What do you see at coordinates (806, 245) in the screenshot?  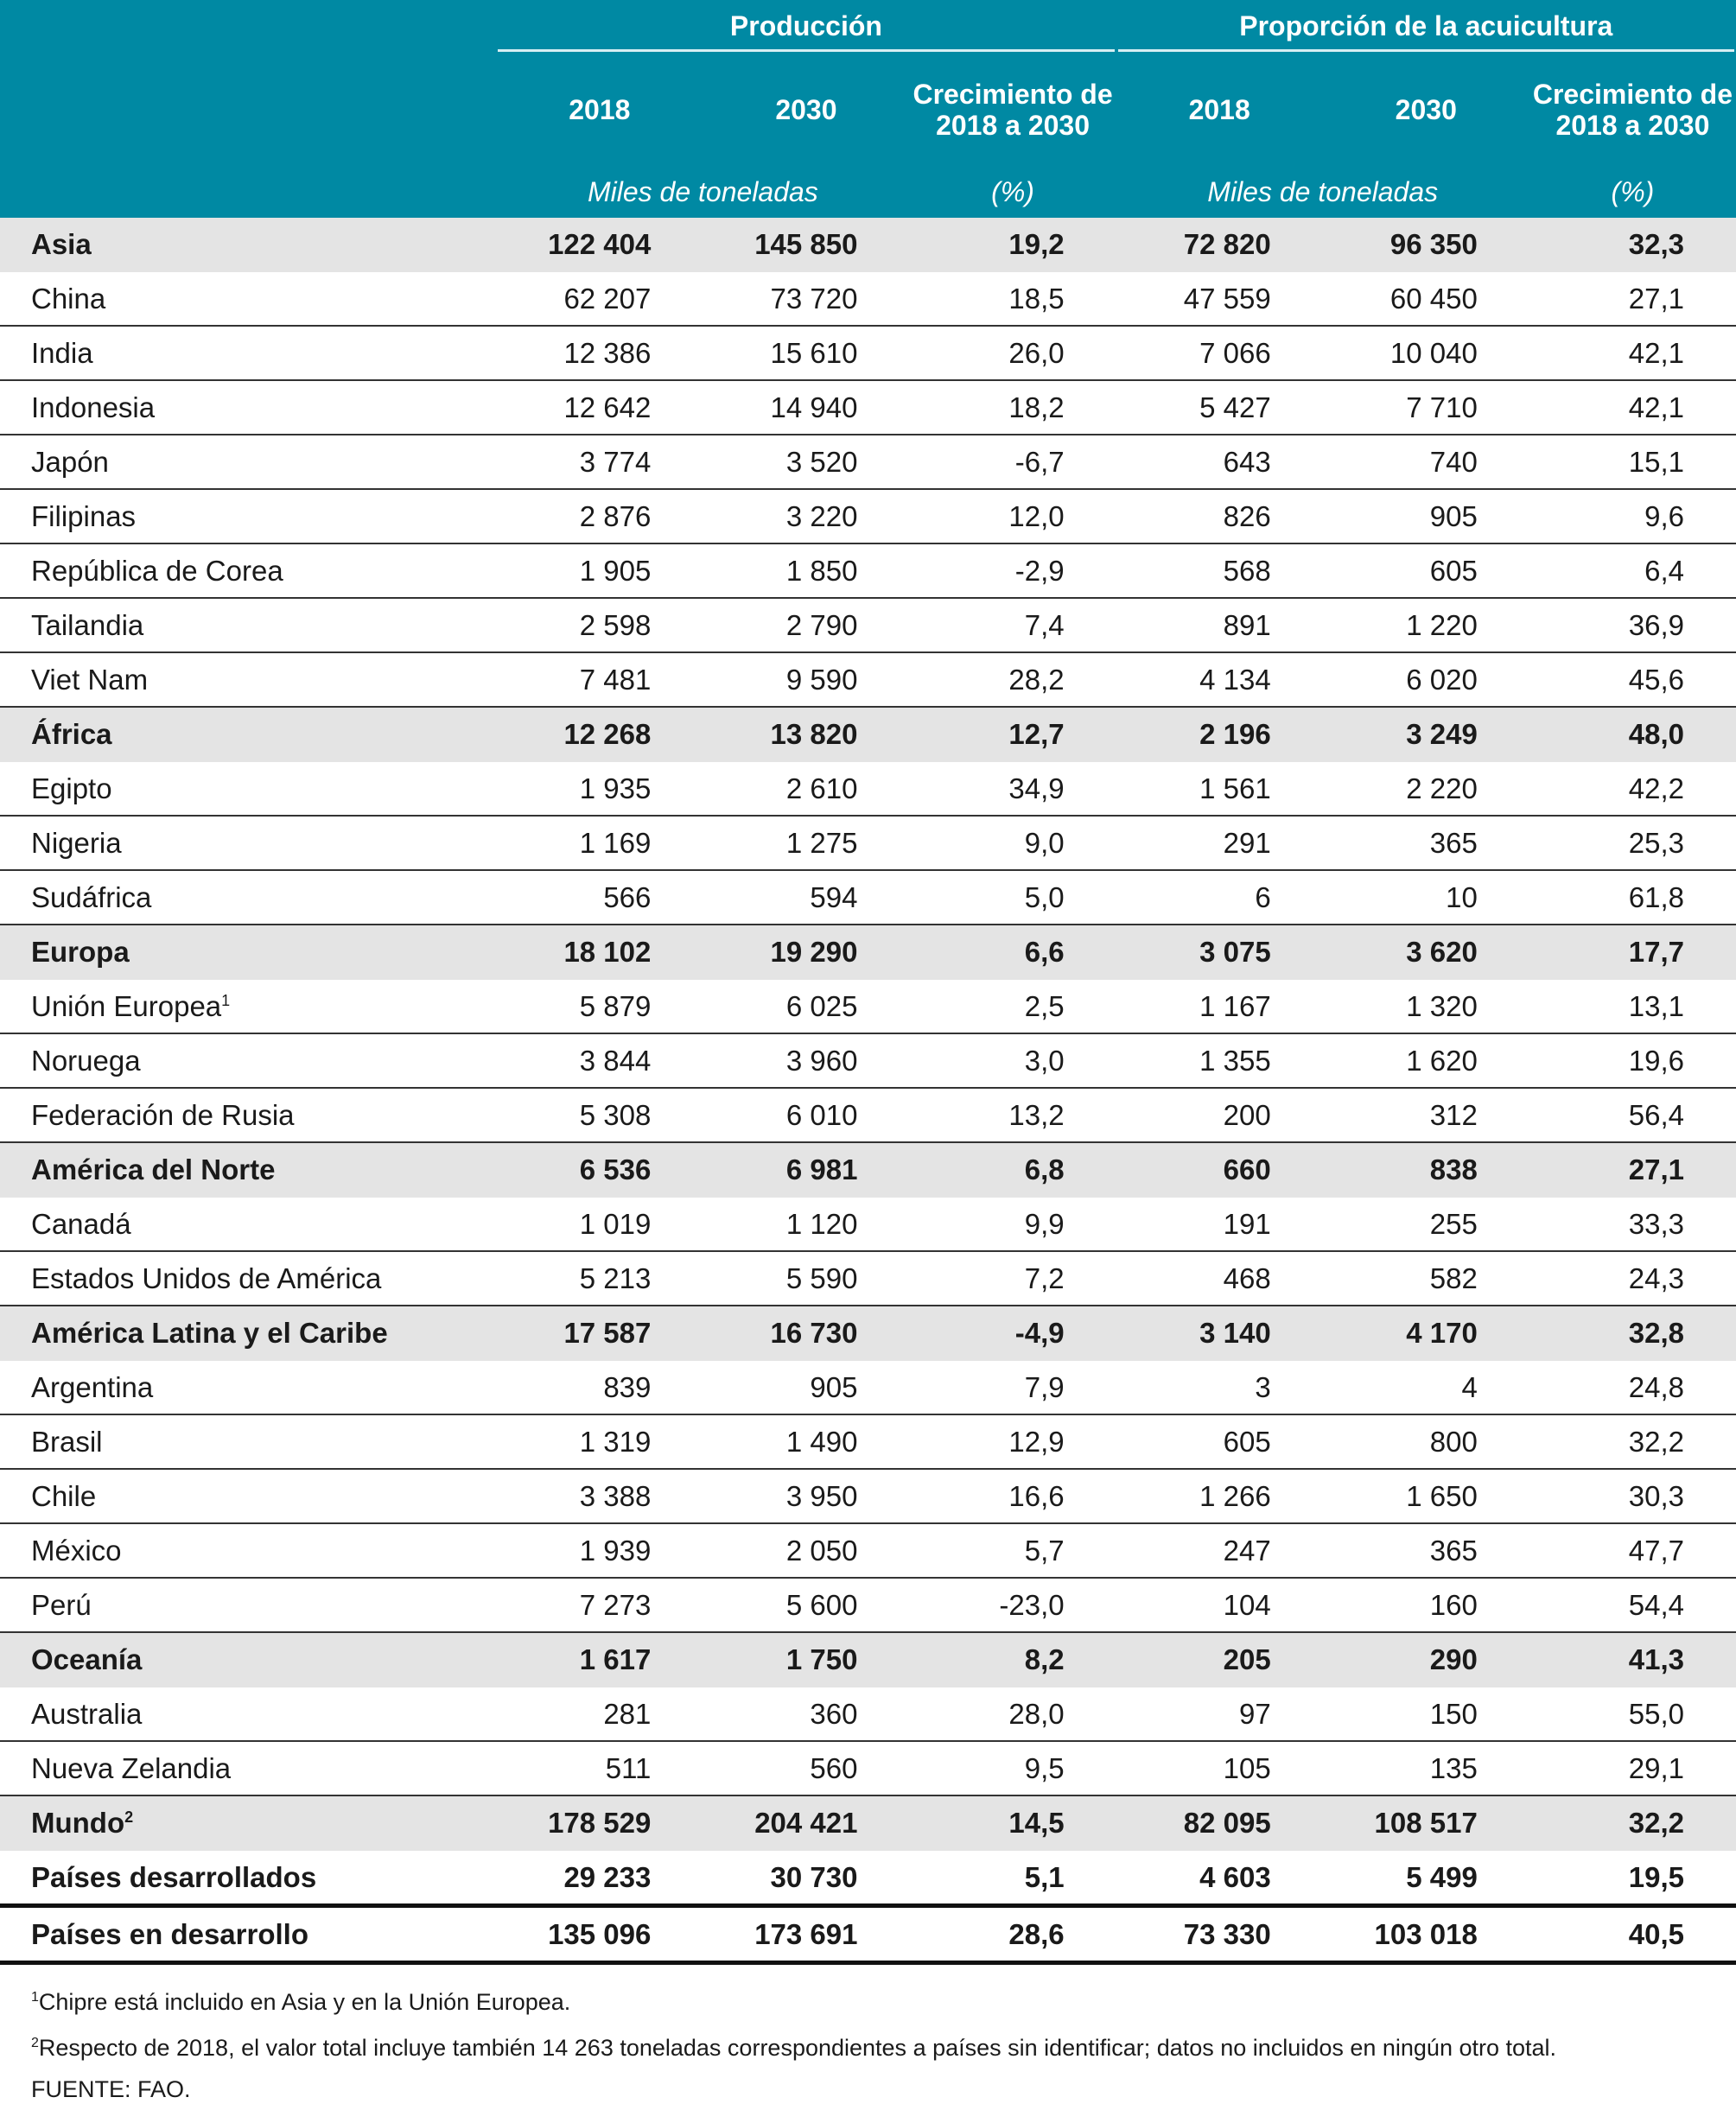 I see `cell-prod-2030: 145 850` at bounding box center [806, 245].